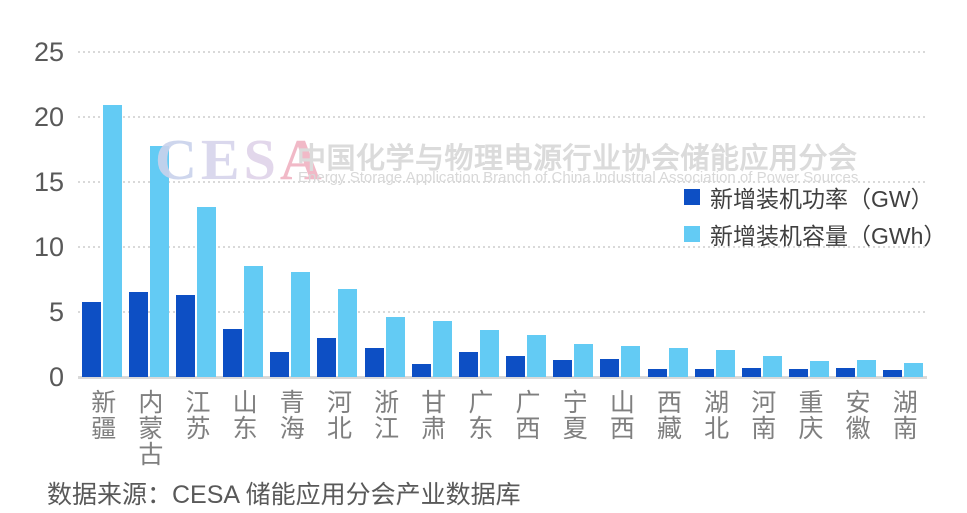 The height and width of the screenshot is (513, 967). Describe the element at coordinates (48, 182) in the screenshot. I see `y-axis-label: 15` at that location.